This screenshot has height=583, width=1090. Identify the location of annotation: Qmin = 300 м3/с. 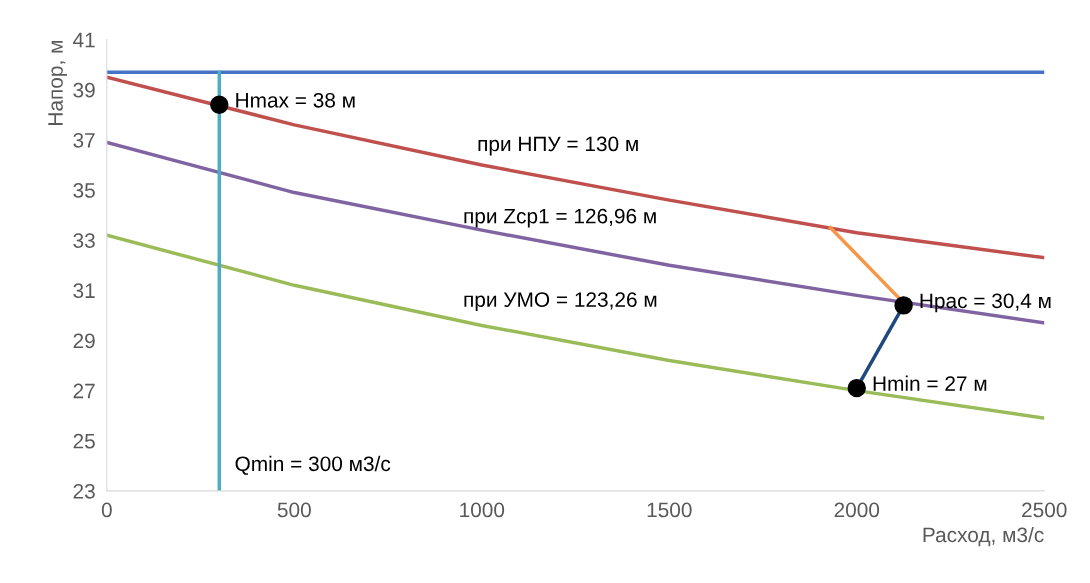
(313, 465).